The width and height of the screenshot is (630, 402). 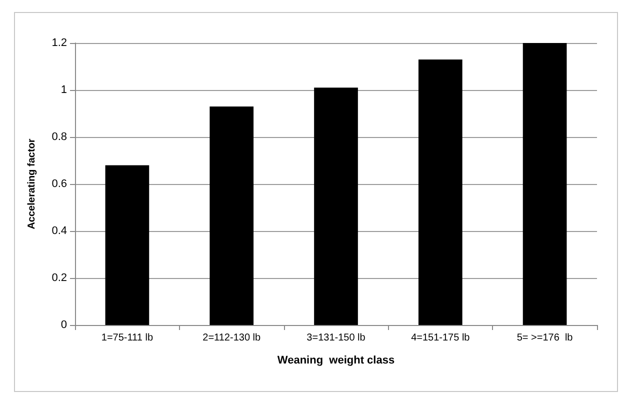 I want to click on y-tick-label: 1.2, so click(x=59, y=43).